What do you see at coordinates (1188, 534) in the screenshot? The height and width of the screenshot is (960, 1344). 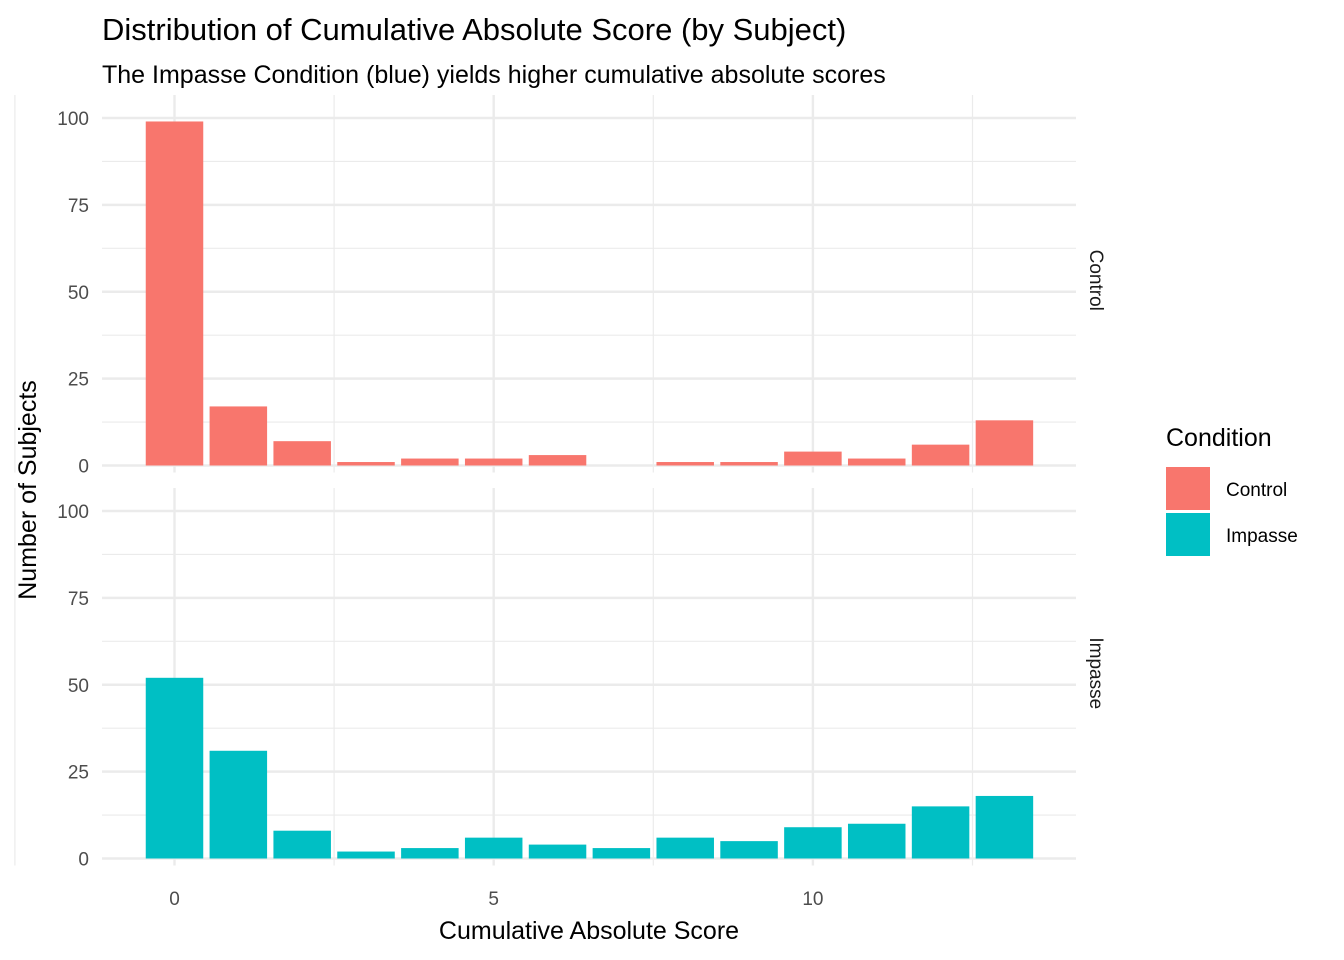 I see `legend-swatch-impasse` at bounding box center [1188, 534].